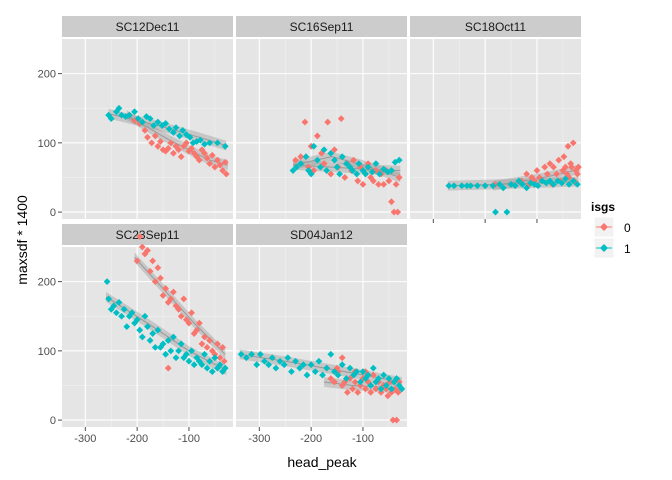 Image resolution: width=672 pixels, height=480 pixels. Describe the element at coordinates (603, 207) in the screenshot. I see `legend-title: isgs` at that location.